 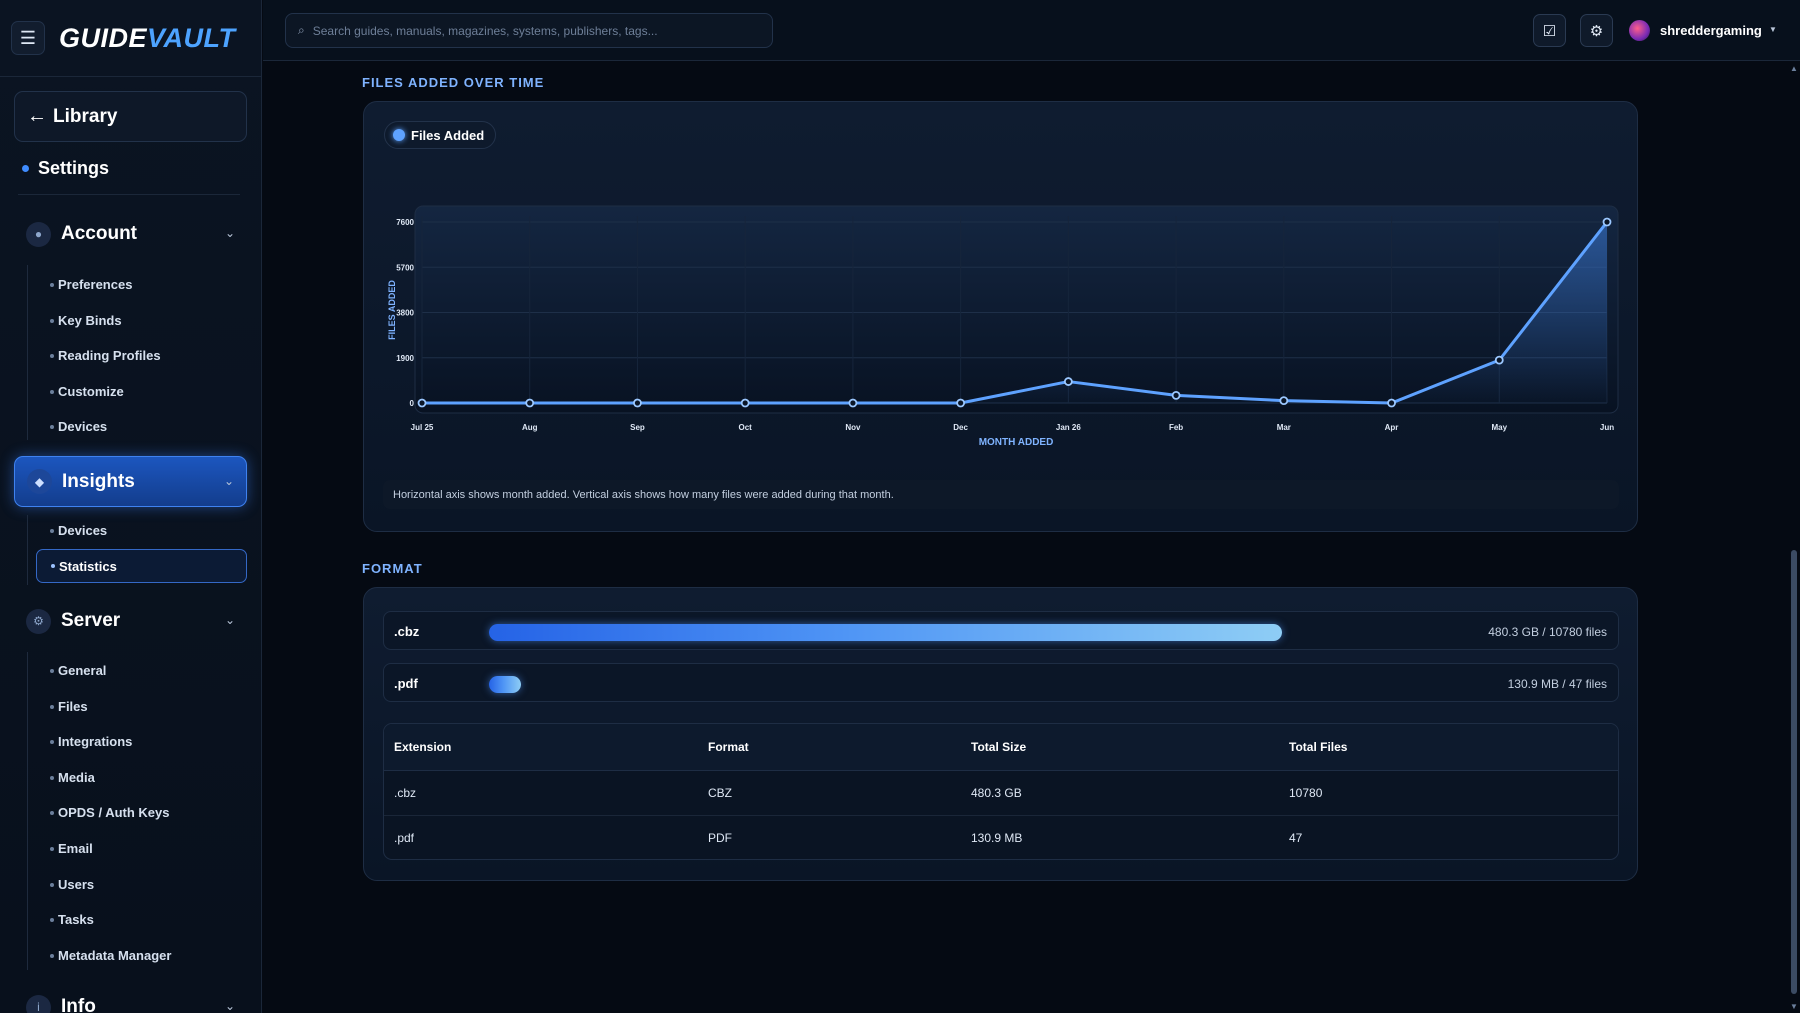 I want to click on format-bar-row-pdf: .pdf 130.9 MB / 47 files, so click(x=1001, y=682).